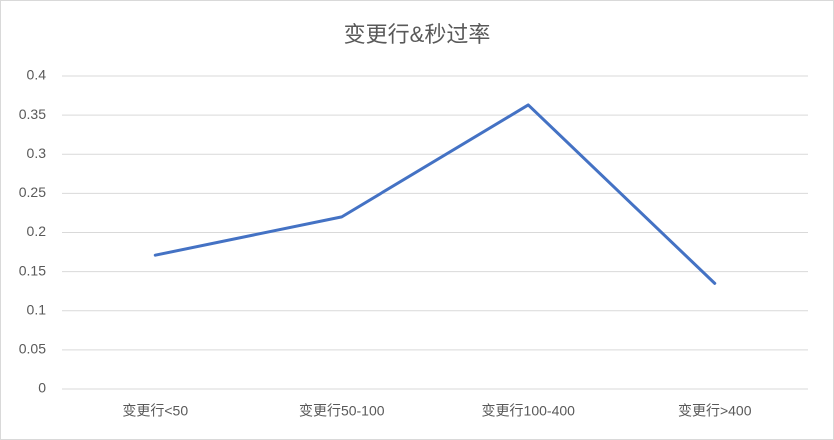  What do you see at coordinates (32, 114) in the screenshot?
I see `y-tick-label: 0.35` at bounding box center [32, 114].